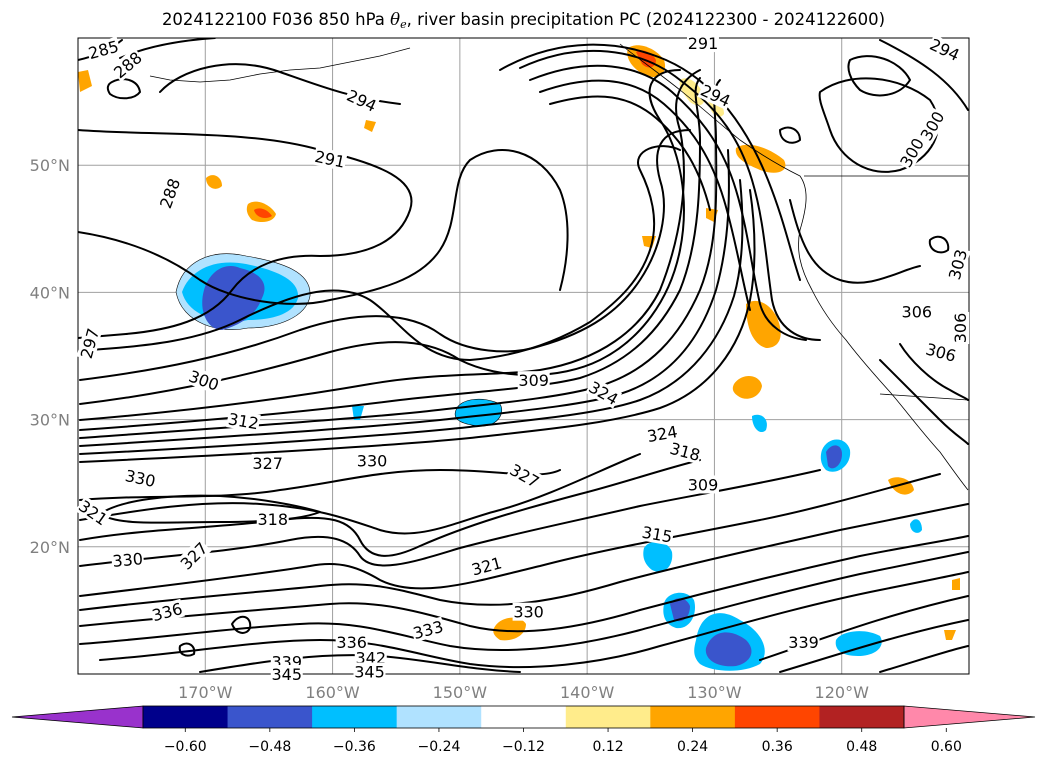  What do you see at coordinates (438, 747) in the screenshot?
I see `colorbar-tick-label: −0.24` at bounding box center [438, 747].